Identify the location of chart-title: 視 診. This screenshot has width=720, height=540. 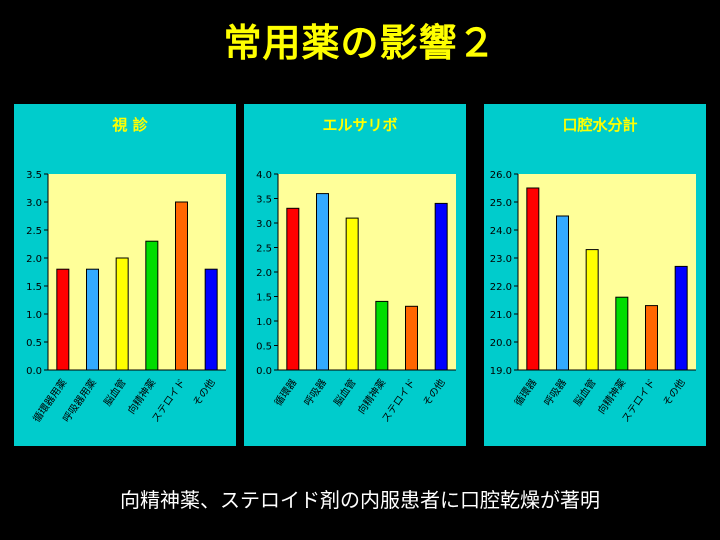
(129, 125).